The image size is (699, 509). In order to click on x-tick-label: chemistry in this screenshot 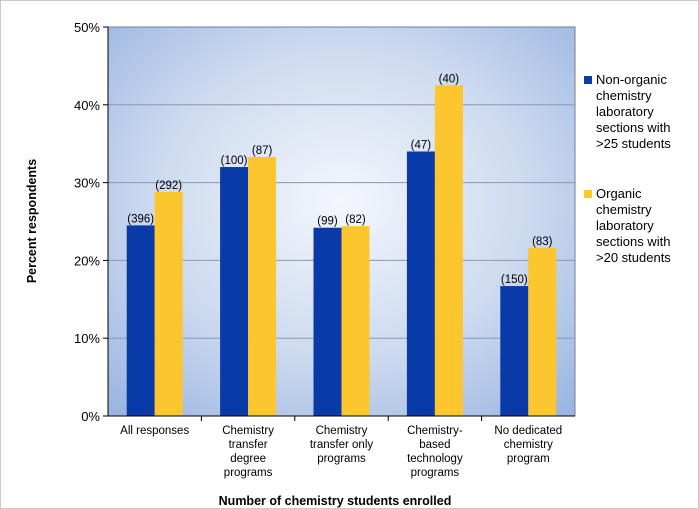, I will do `click(528, 445)`.